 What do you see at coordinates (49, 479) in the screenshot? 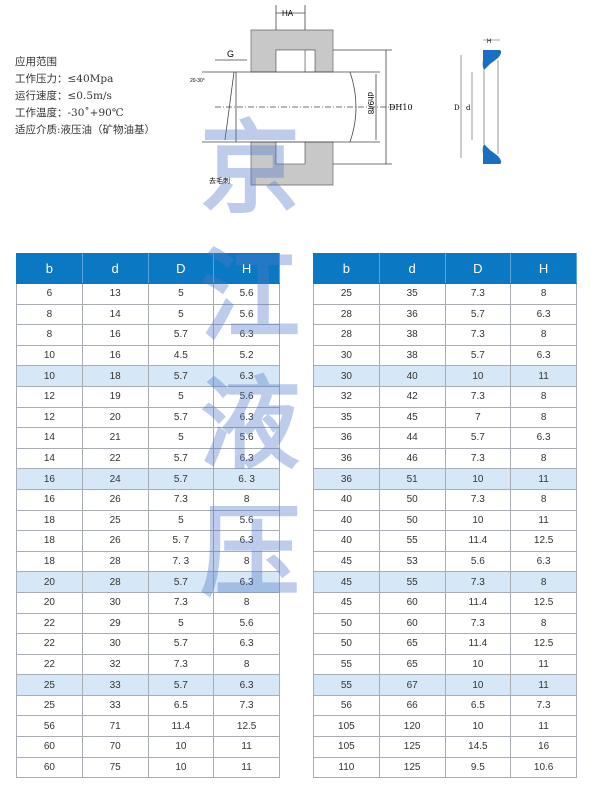
I see `table-cell-b: 16` at bounding box center [49, 479].